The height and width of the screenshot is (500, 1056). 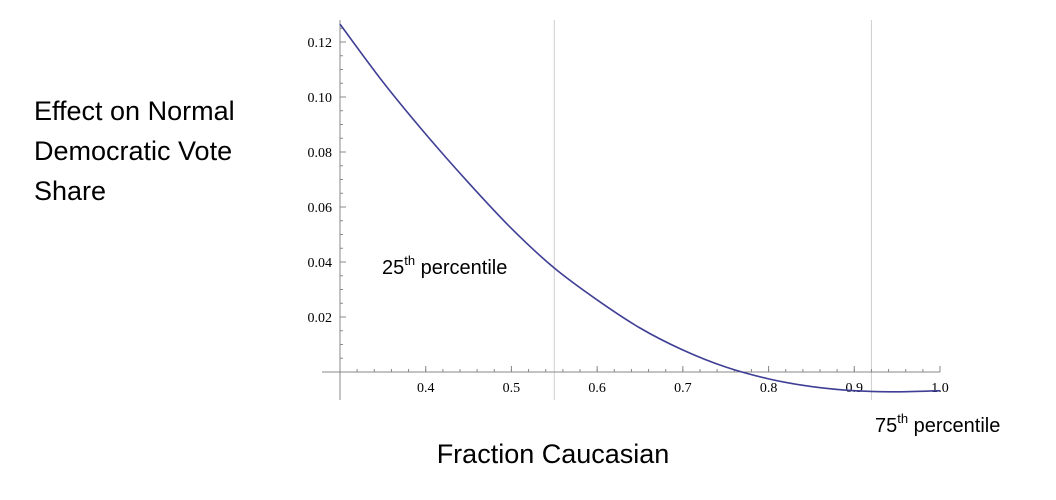 I want to click on x-tick-label: 0.5, so click(x=512, y=388).